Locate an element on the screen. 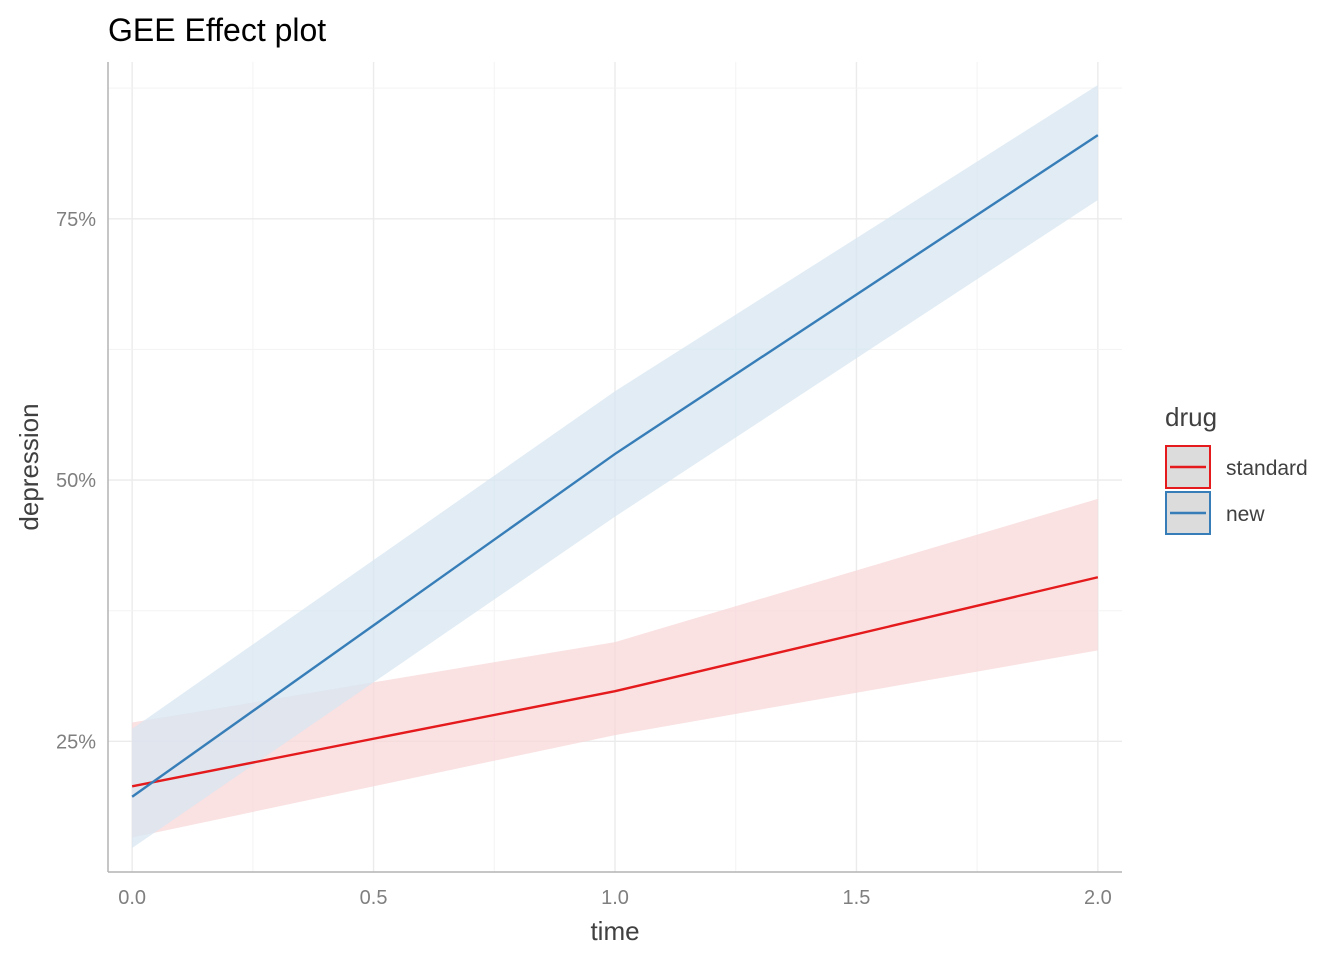 This screenshot has height=960, width=1344. y-tick-labels: 25% 50% 75% is located at coordinates (76, 481).